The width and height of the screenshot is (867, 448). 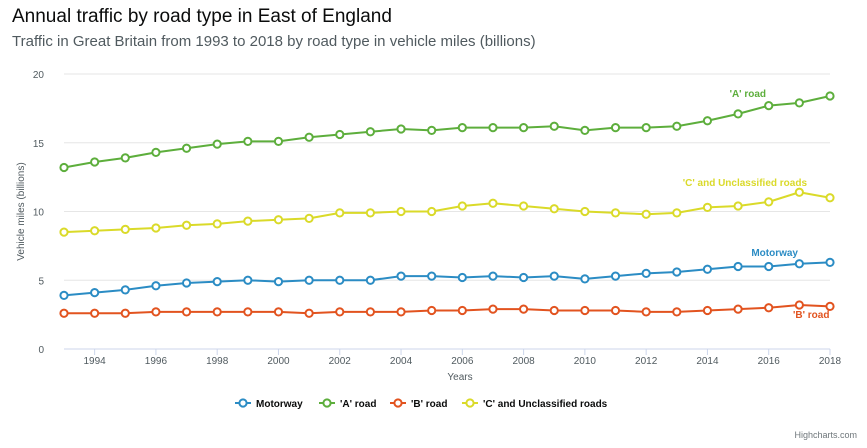 I want to click on credits-link: Highcharts.com, so click(x=825, y=435).